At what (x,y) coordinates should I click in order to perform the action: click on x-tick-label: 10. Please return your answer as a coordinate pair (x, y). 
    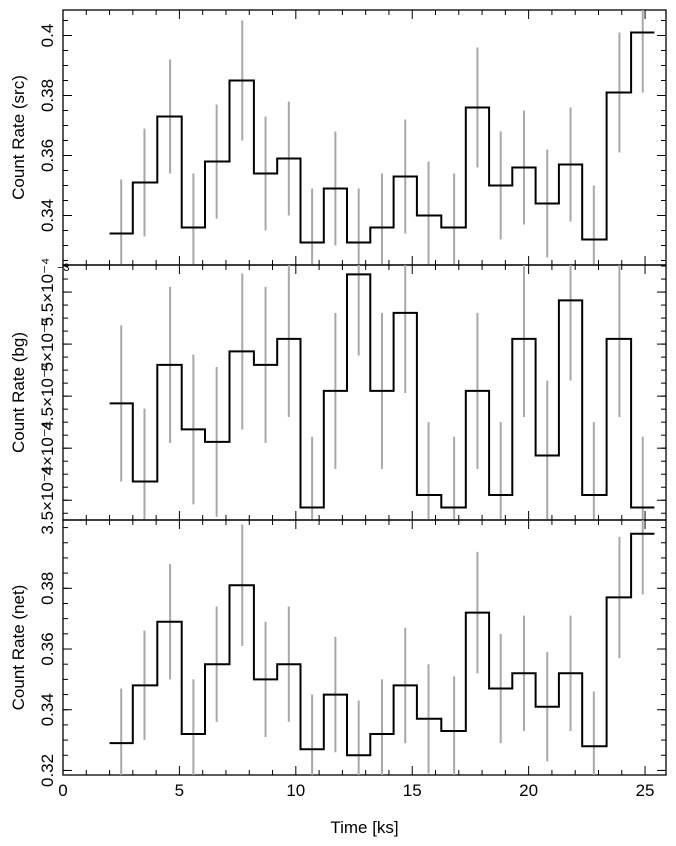
    Looking at the image, I should click on (295, 790).